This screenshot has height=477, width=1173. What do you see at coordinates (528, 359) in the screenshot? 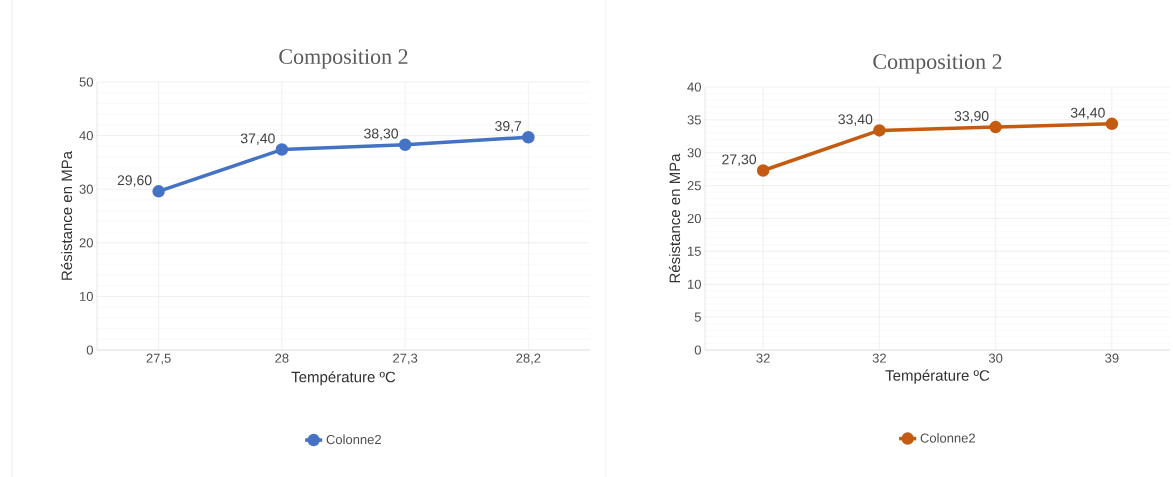
I see `x-tick-label: 28,2` at bounding box center [528, 359].